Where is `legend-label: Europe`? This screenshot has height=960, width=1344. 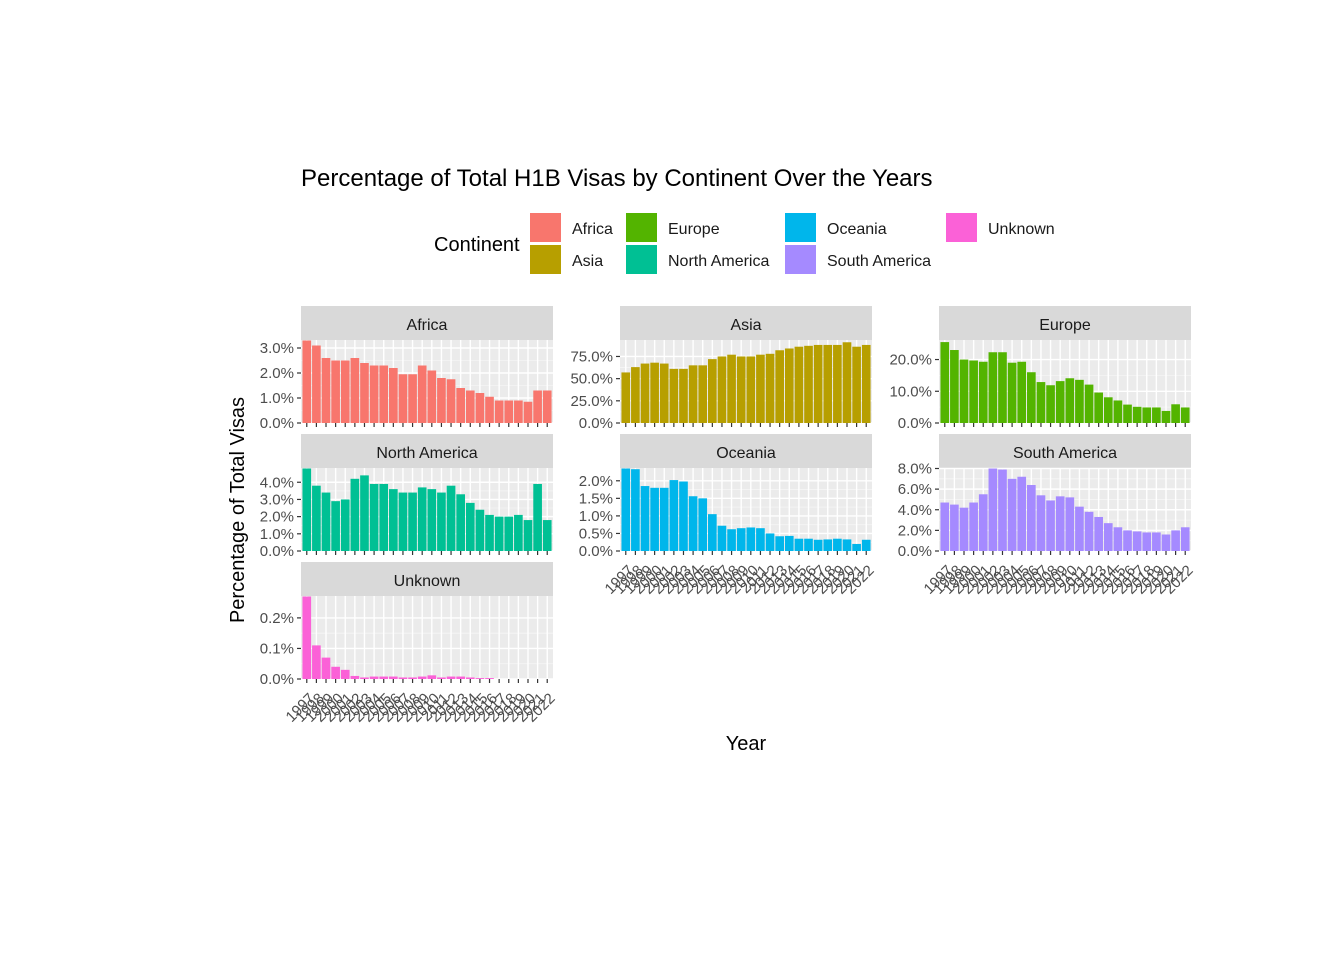 legend-label: Europe is located at coordinates (694, 229).